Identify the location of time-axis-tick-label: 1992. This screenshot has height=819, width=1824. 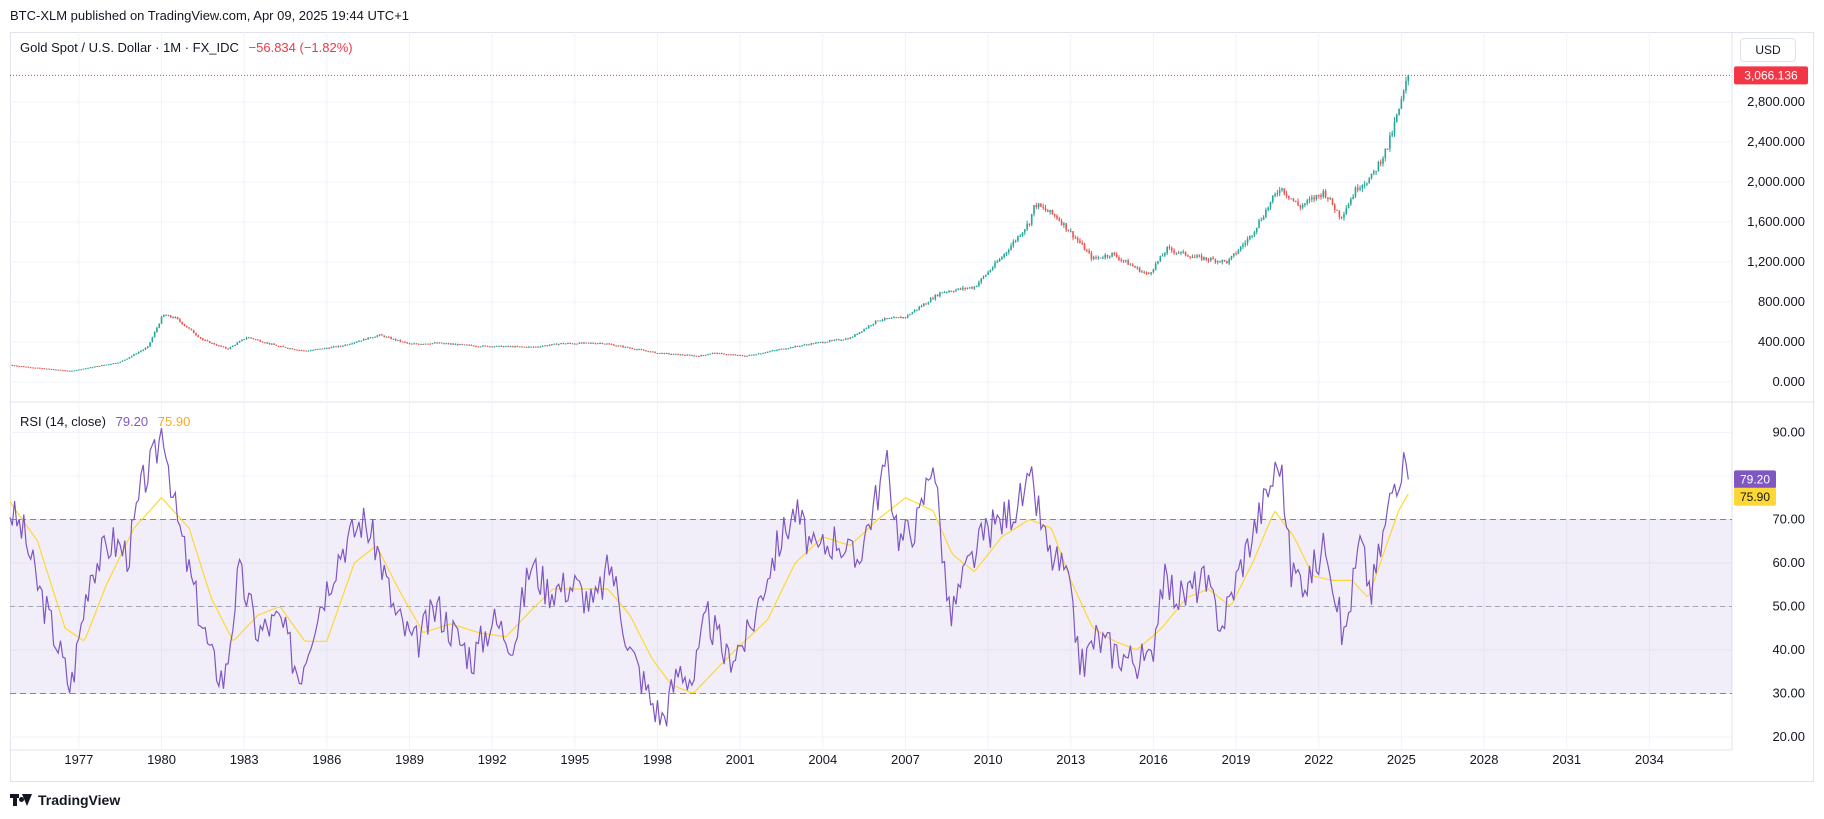
(492, 759).